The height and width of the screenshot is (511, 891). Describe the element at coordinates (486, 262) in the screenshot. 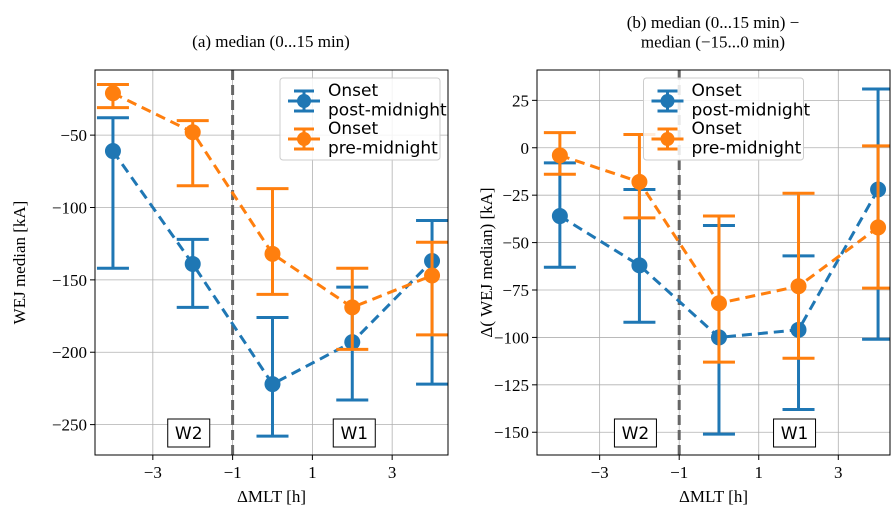

I see `y-axis-label: Δ( WEJ median) [kA]` at that location.